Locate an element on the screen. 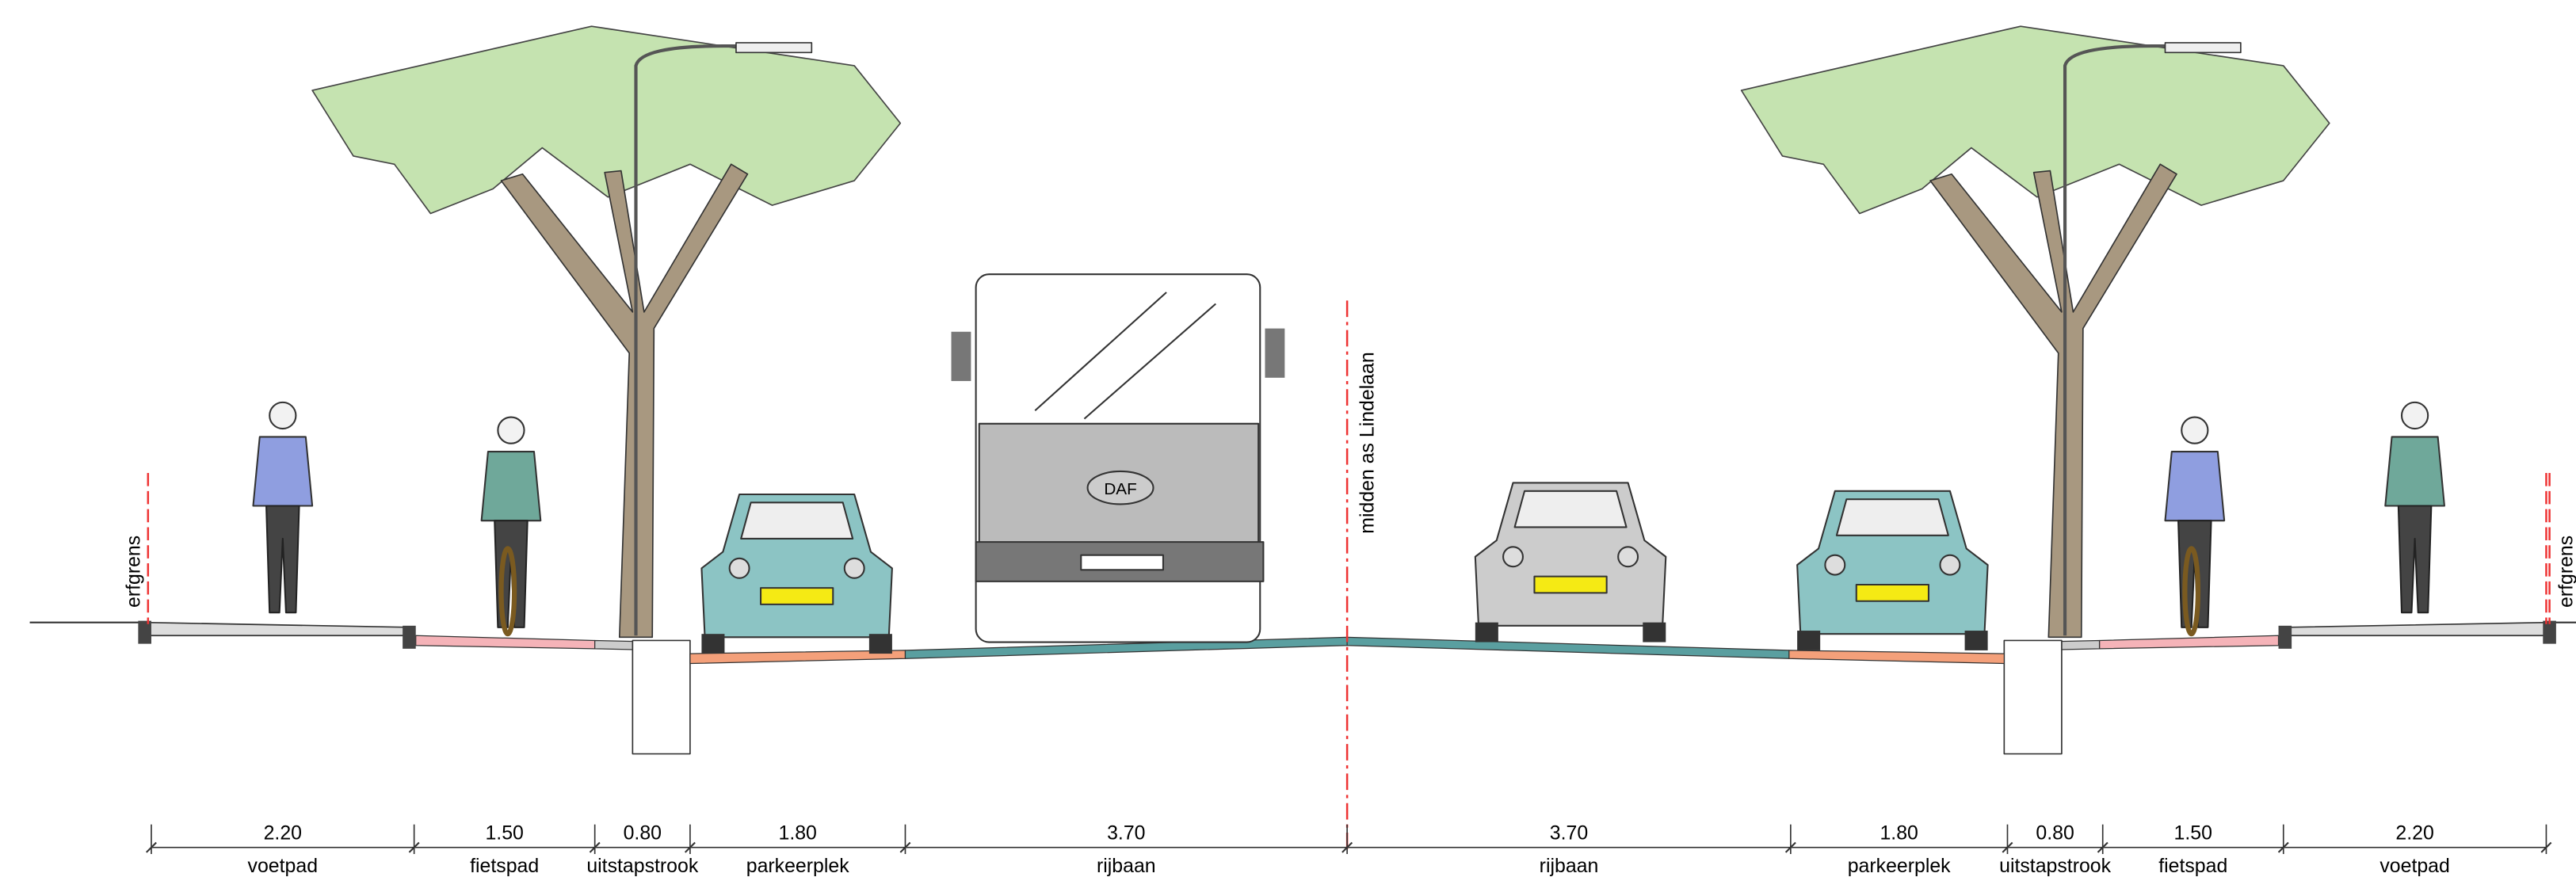 The height and width of the screenshot is (877, 2576). bus-badge: DAF is located at coordinates (1120, 489).